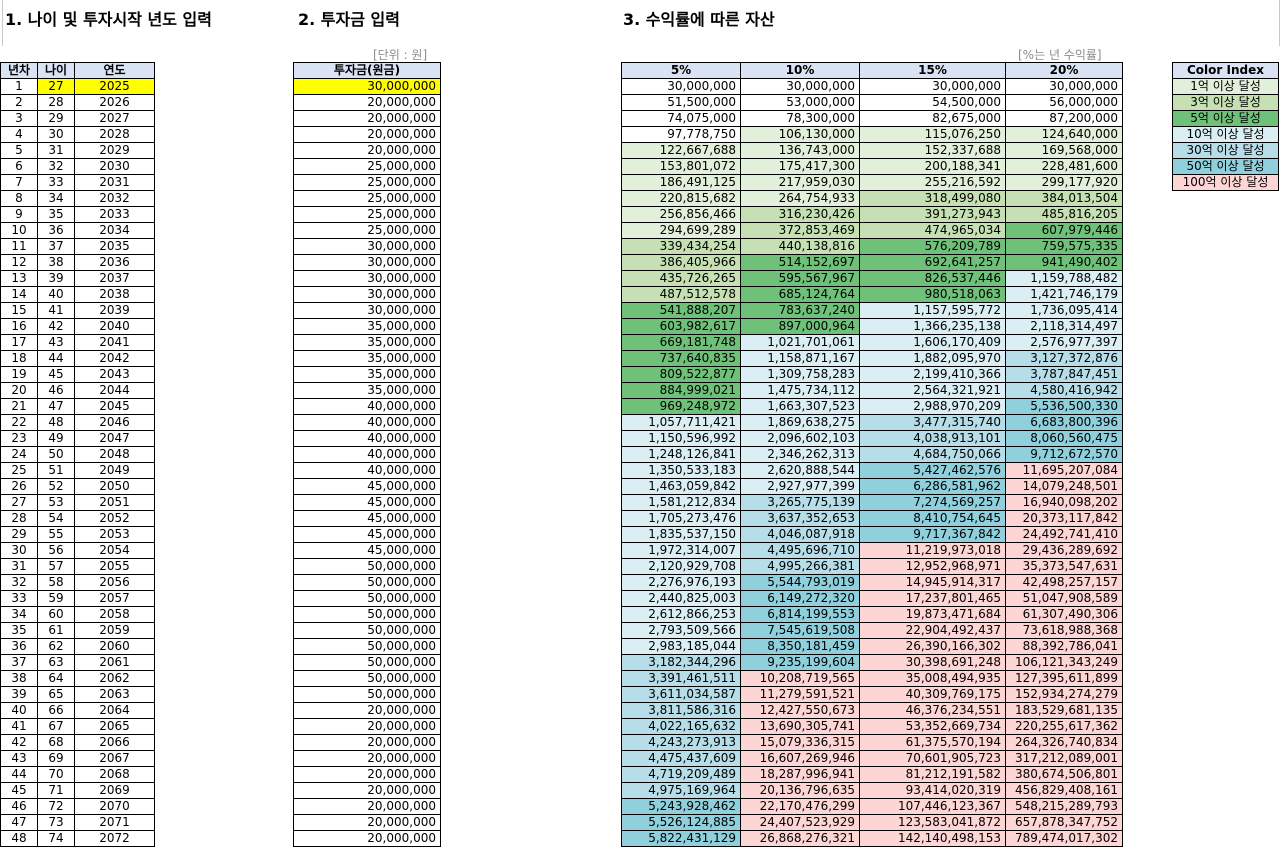 Image resolution: width=1282 pixels, height=855 pixels. I want to click on age-cell: 42, so click(56, 327).